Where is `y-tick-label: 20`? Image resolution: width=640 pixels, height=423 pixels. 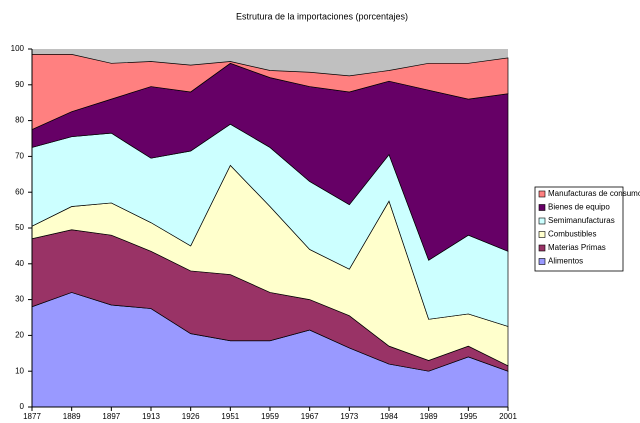 y-tick-label: 20 is located at coordinates (19, 335).